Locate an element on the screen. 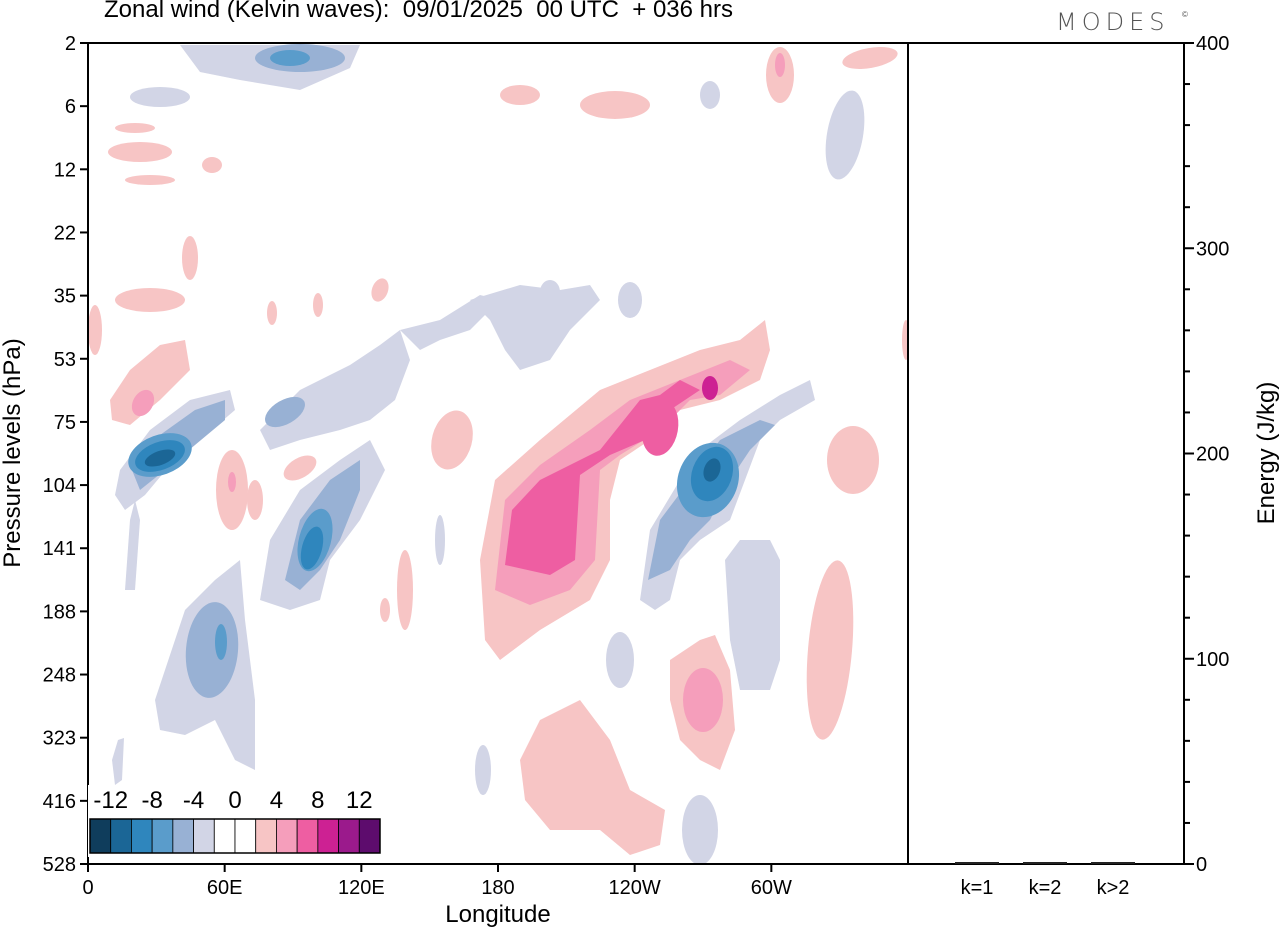 The height and width of the screenshot is (930, 1280). y-tick-label: 53 is located at coordinates (65, 360).